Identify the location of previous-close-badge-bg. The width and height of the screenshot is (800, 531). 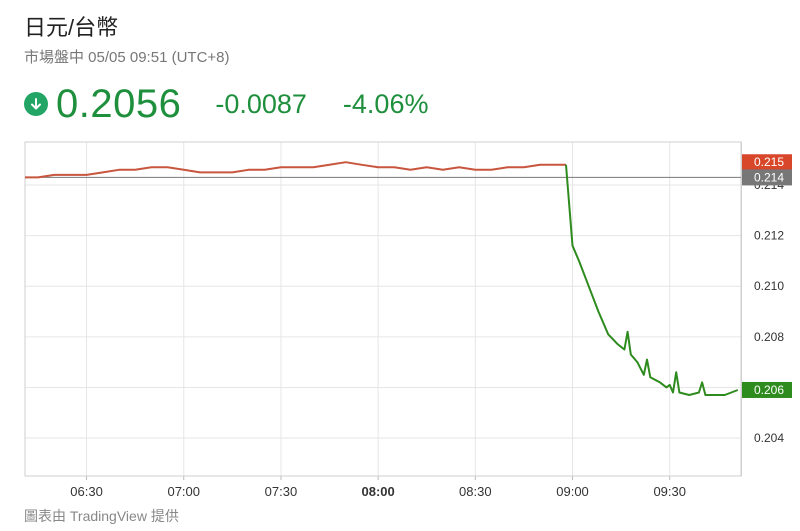
(767, 177).